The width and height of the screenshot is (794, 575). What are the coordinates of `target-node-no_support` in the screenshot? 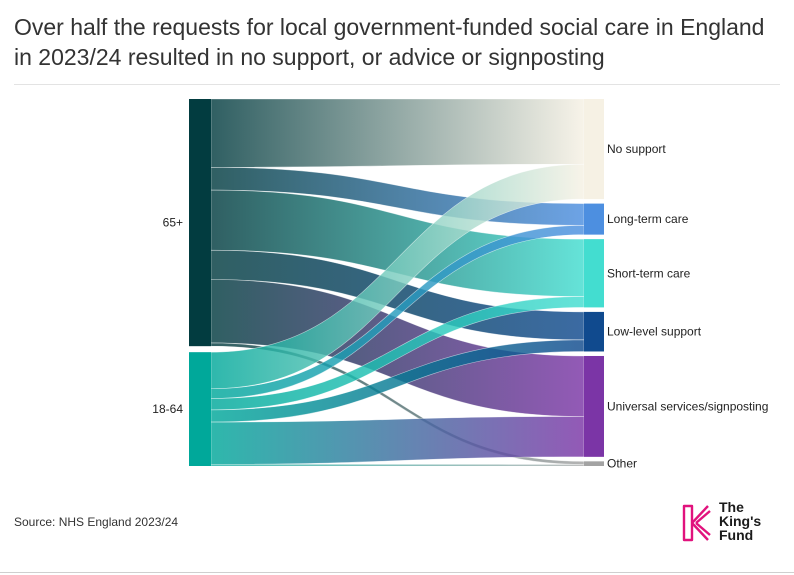 It's located at (594, 149).